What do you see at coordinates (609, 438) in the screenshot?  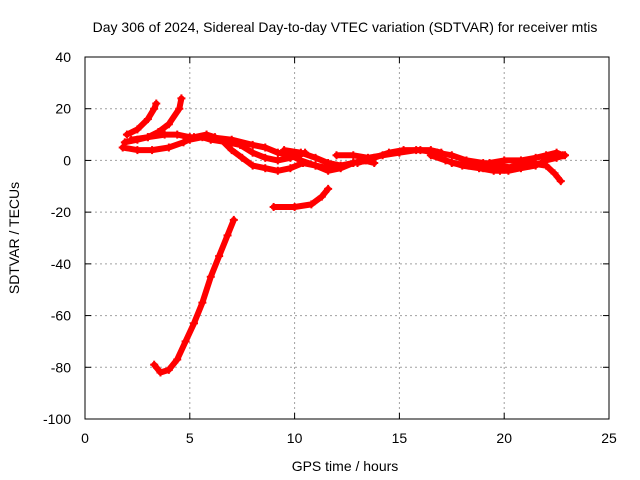 I see `x-tick-label: 25` at bounding box center [609, 438].